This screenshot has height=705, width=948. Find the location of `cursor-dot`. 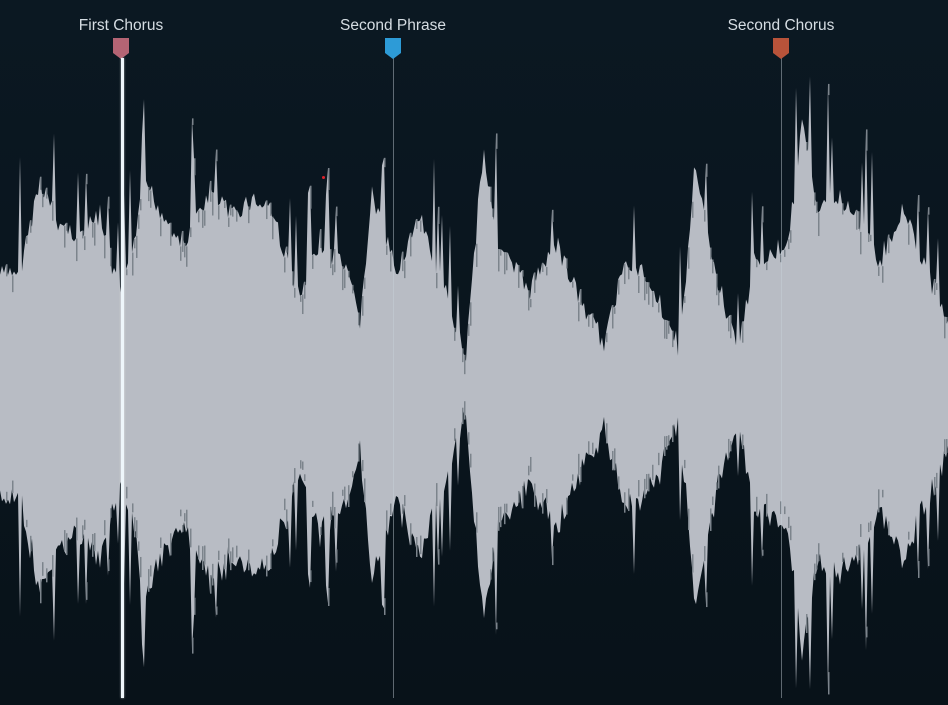

cursor-dot is located at coordinates (323, 177).